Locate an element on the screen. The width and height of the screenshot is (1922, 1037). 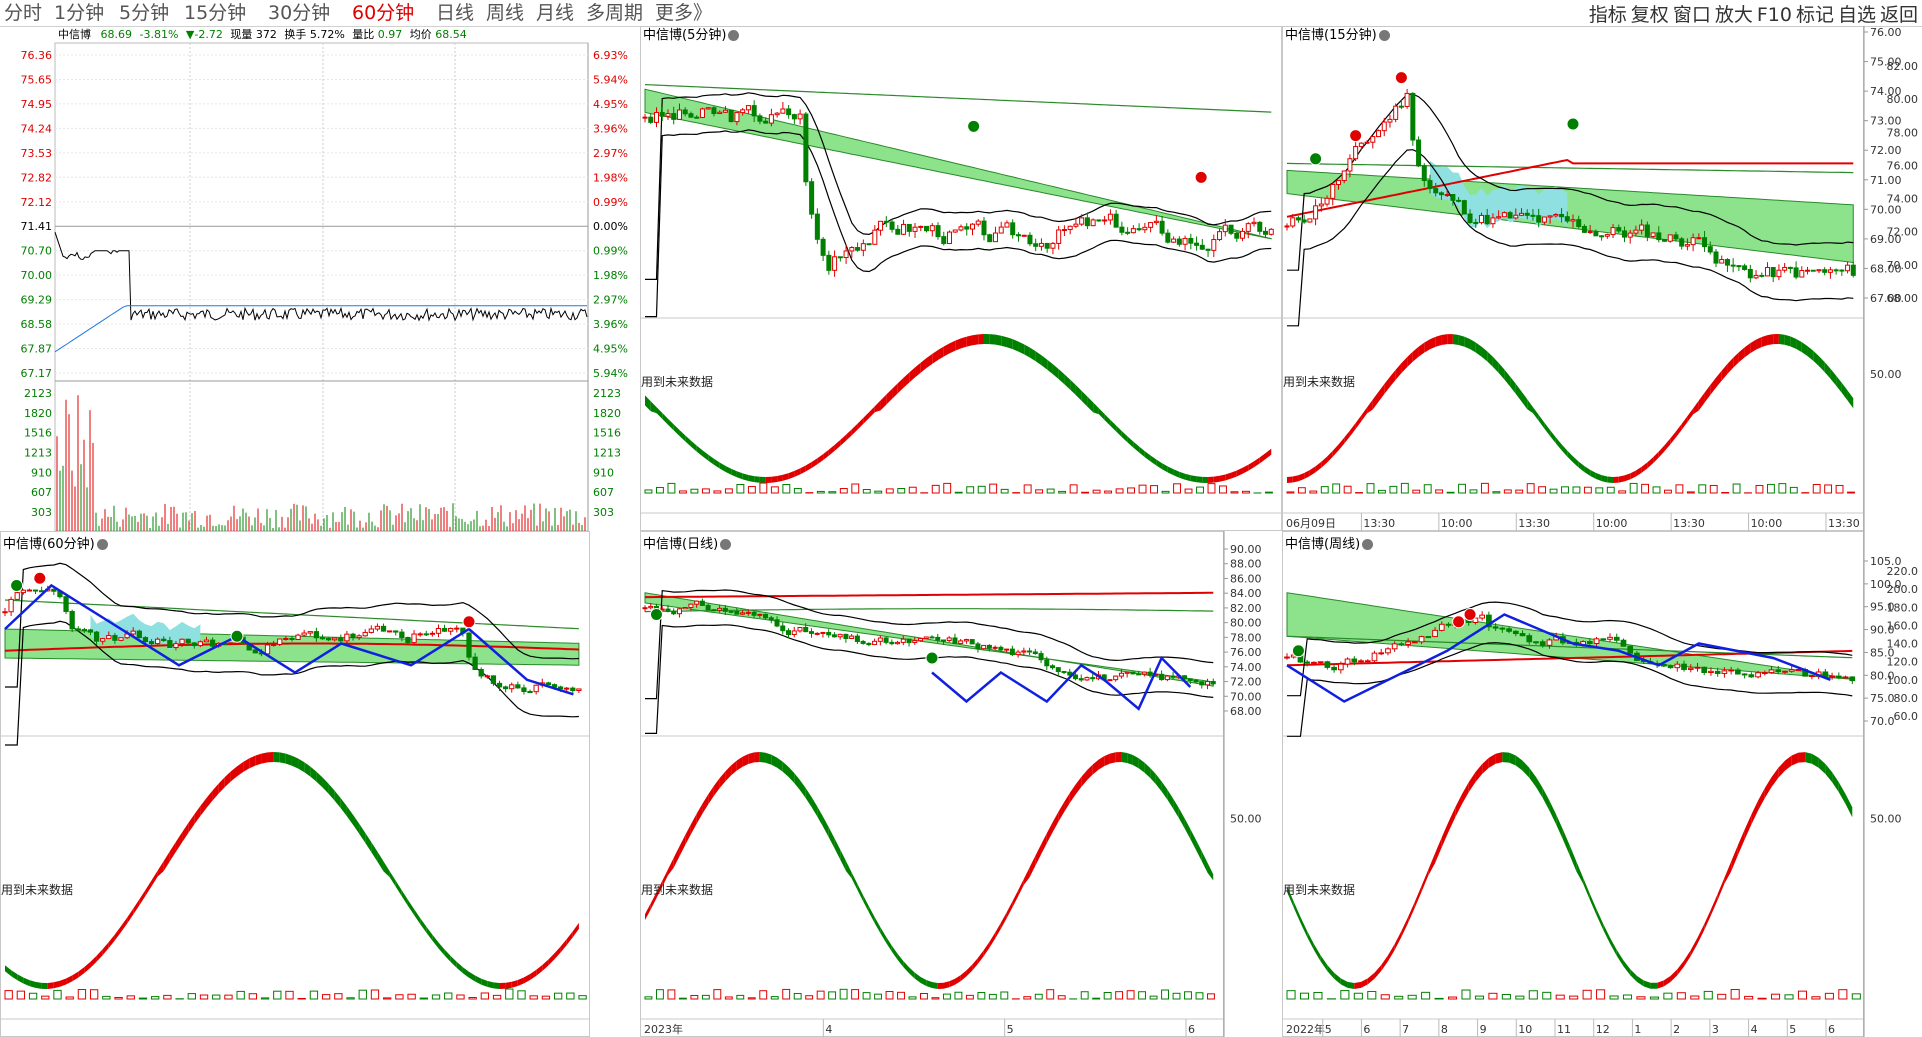
period-tab: 周线 is located at coordinates (505, 13).